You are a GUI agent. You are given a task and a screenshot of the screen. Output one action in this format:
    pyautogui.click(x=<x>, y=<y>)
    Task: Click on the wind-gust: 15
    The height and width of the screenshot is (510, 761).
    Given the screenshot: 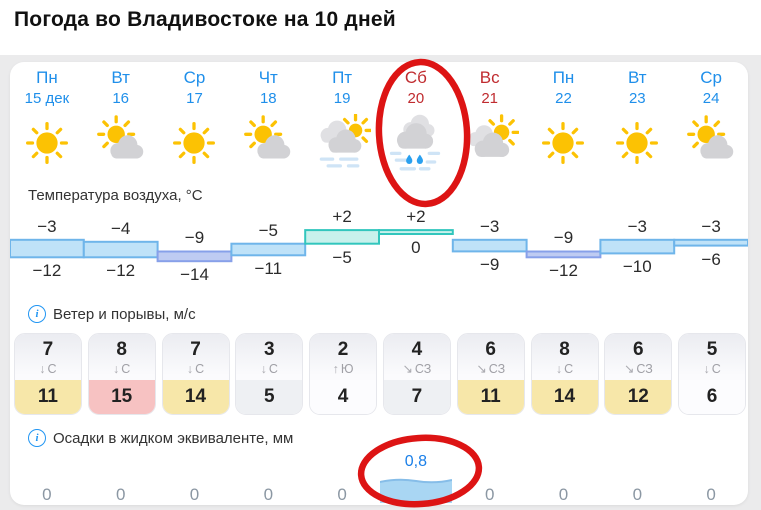 What is the action you would take?
    pyautogui.click(x=121, y=397)
    